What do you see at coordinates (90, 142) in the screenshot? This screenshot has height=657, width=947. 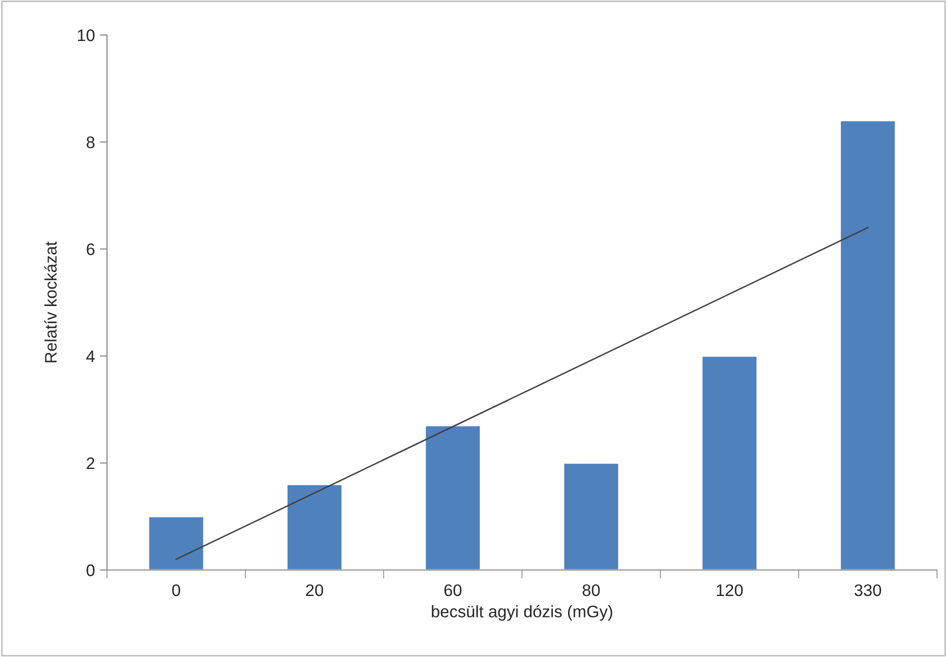 I see `y-tick-label: 8` at bounding box center [90, 142].